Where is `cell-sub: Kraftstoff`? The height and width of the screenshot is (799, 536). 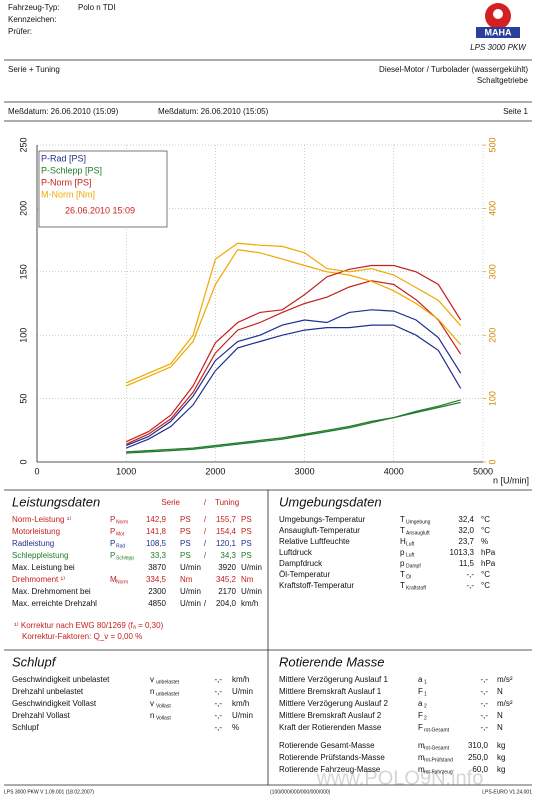 cell-sub: Kraftstoff is located at coordinates (416, 588).